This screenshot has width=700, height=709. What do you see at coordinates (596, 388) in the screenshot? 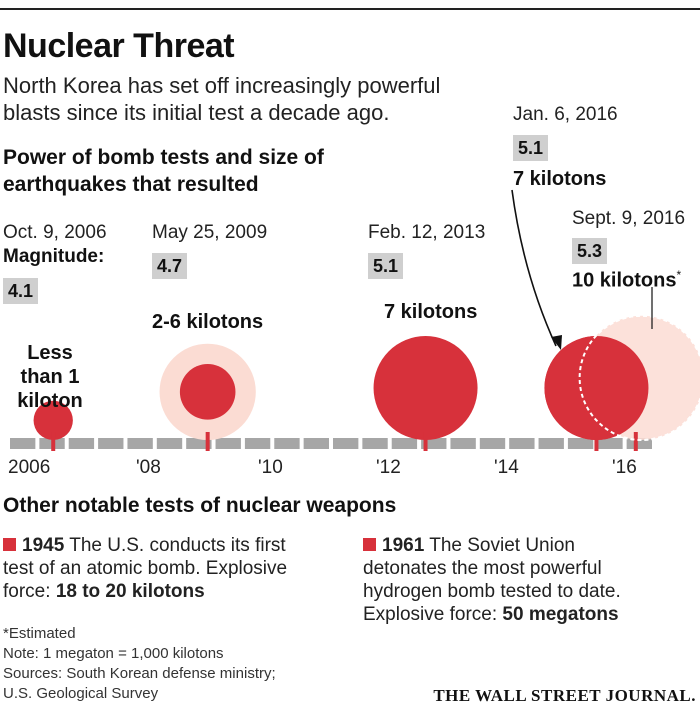
I see `bubble-jan-2016-front` at bounding box center [596, 388].